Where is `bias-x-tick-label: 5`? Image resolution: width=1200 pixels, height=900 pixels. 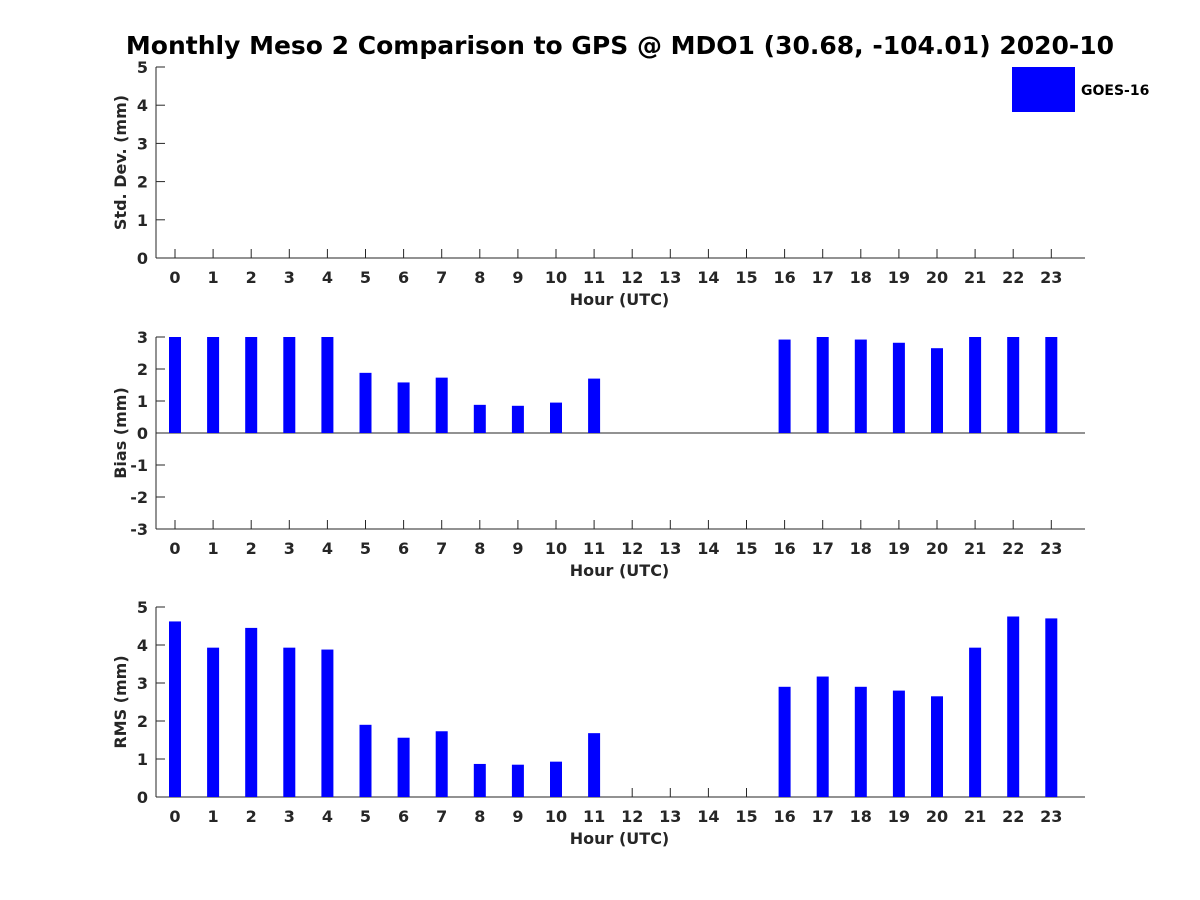 bias-x-tick-label: 5 is located at coordinates (365, 548).